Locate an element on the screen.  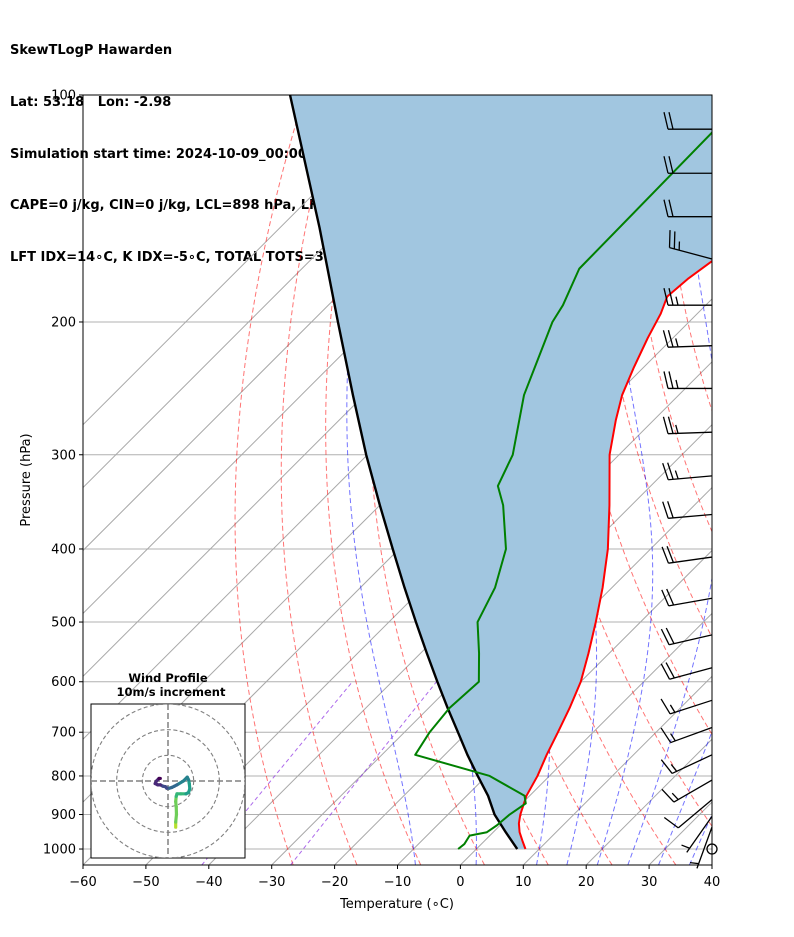
mixing-ratio-line is located at coordinates (363, 773).